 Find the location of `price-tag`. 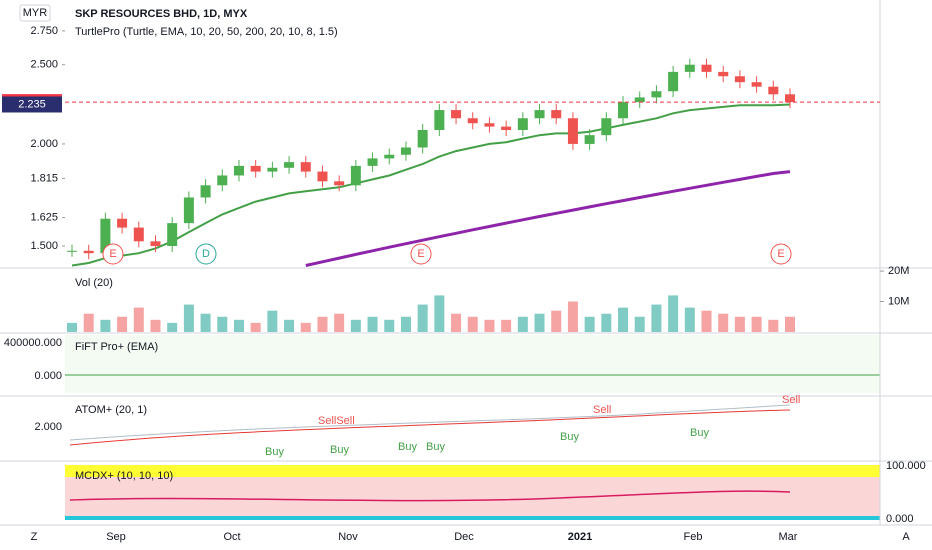

price-tag is located at coordinates (32, 104).